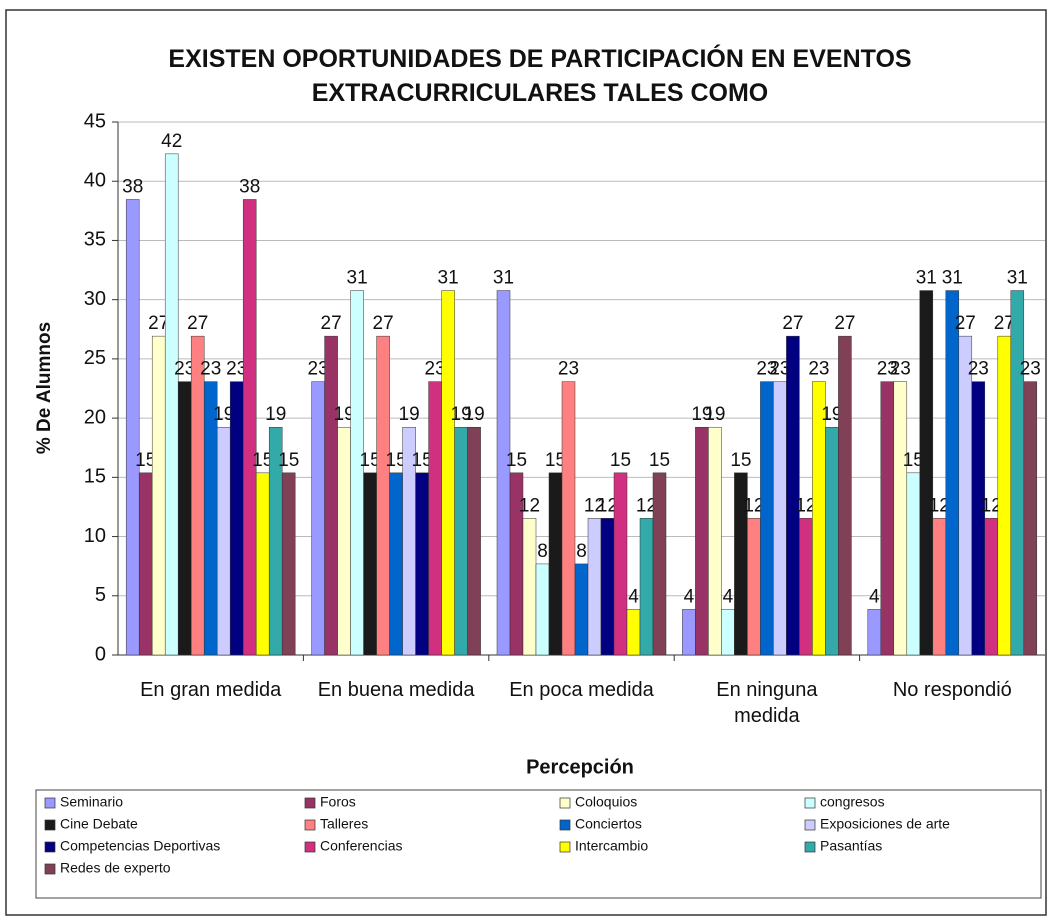 The height and width of the screenshot is (920, 1050). What do you see at coordinates (581, 551) in the screenshot?
I see `value-label: 8` at bounding box center [581, 551].